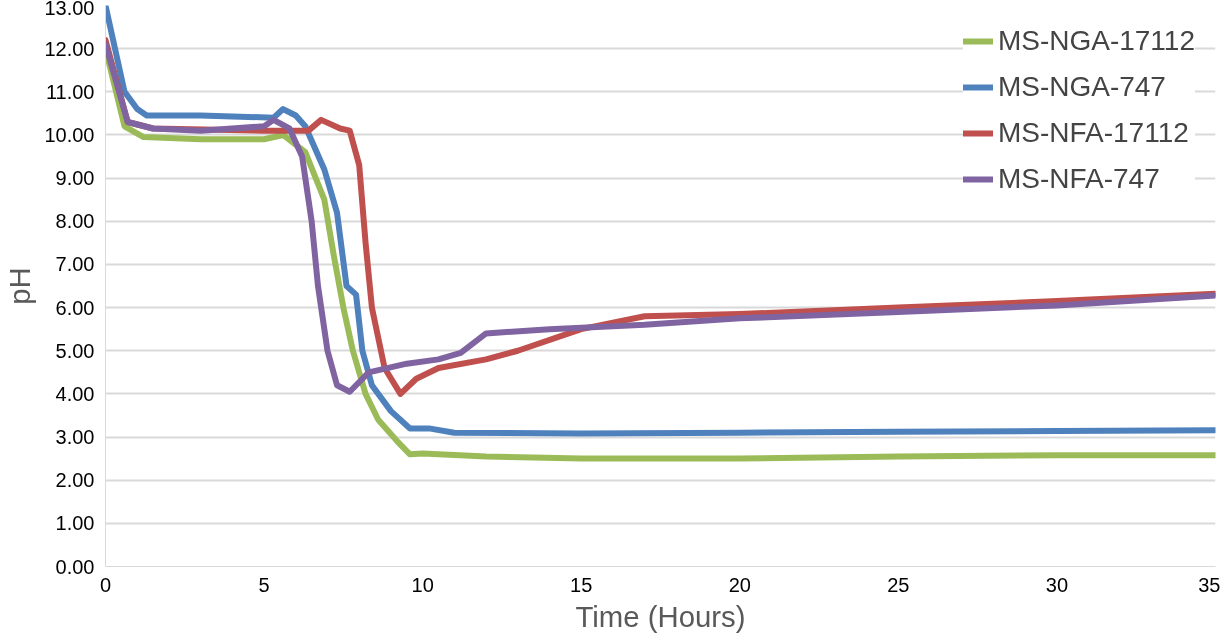 The image size is (1228, 641). Describe the element at coordinates (1209, 584) in the screenshot. I see `x-tick-label: 35` at that location.